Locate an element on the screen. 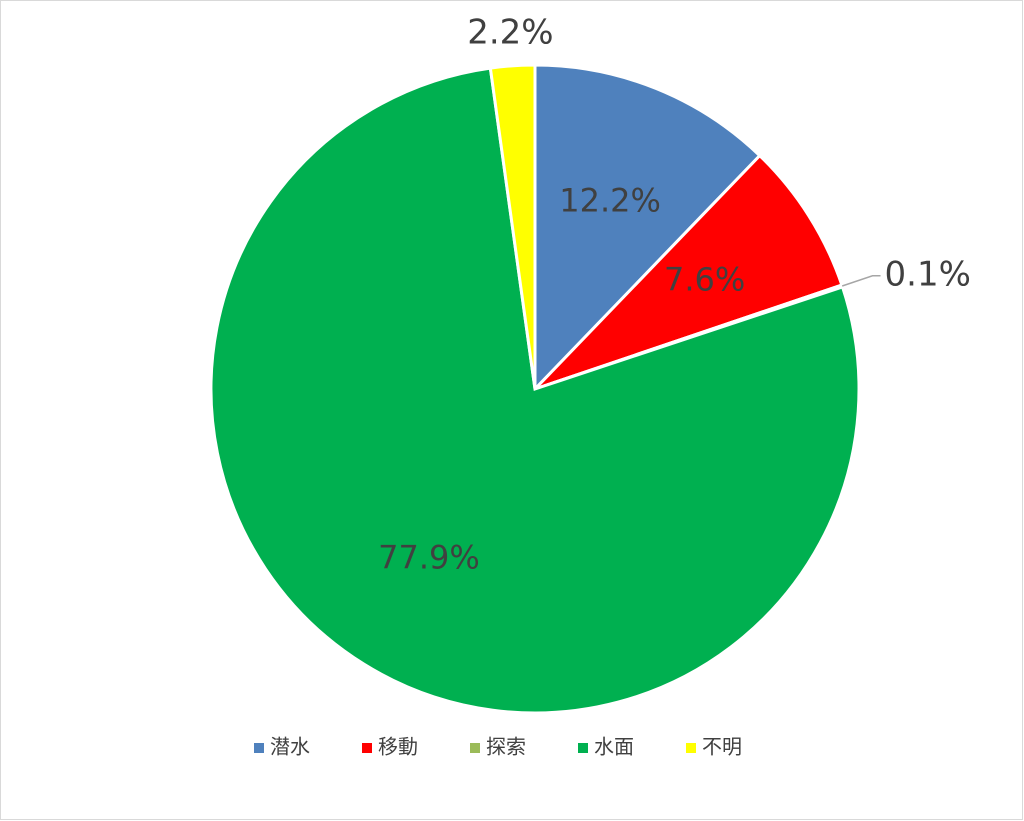 This screenshot has width=1024, height=821. data-label: 77.9% is located at coordinates (429, 558).